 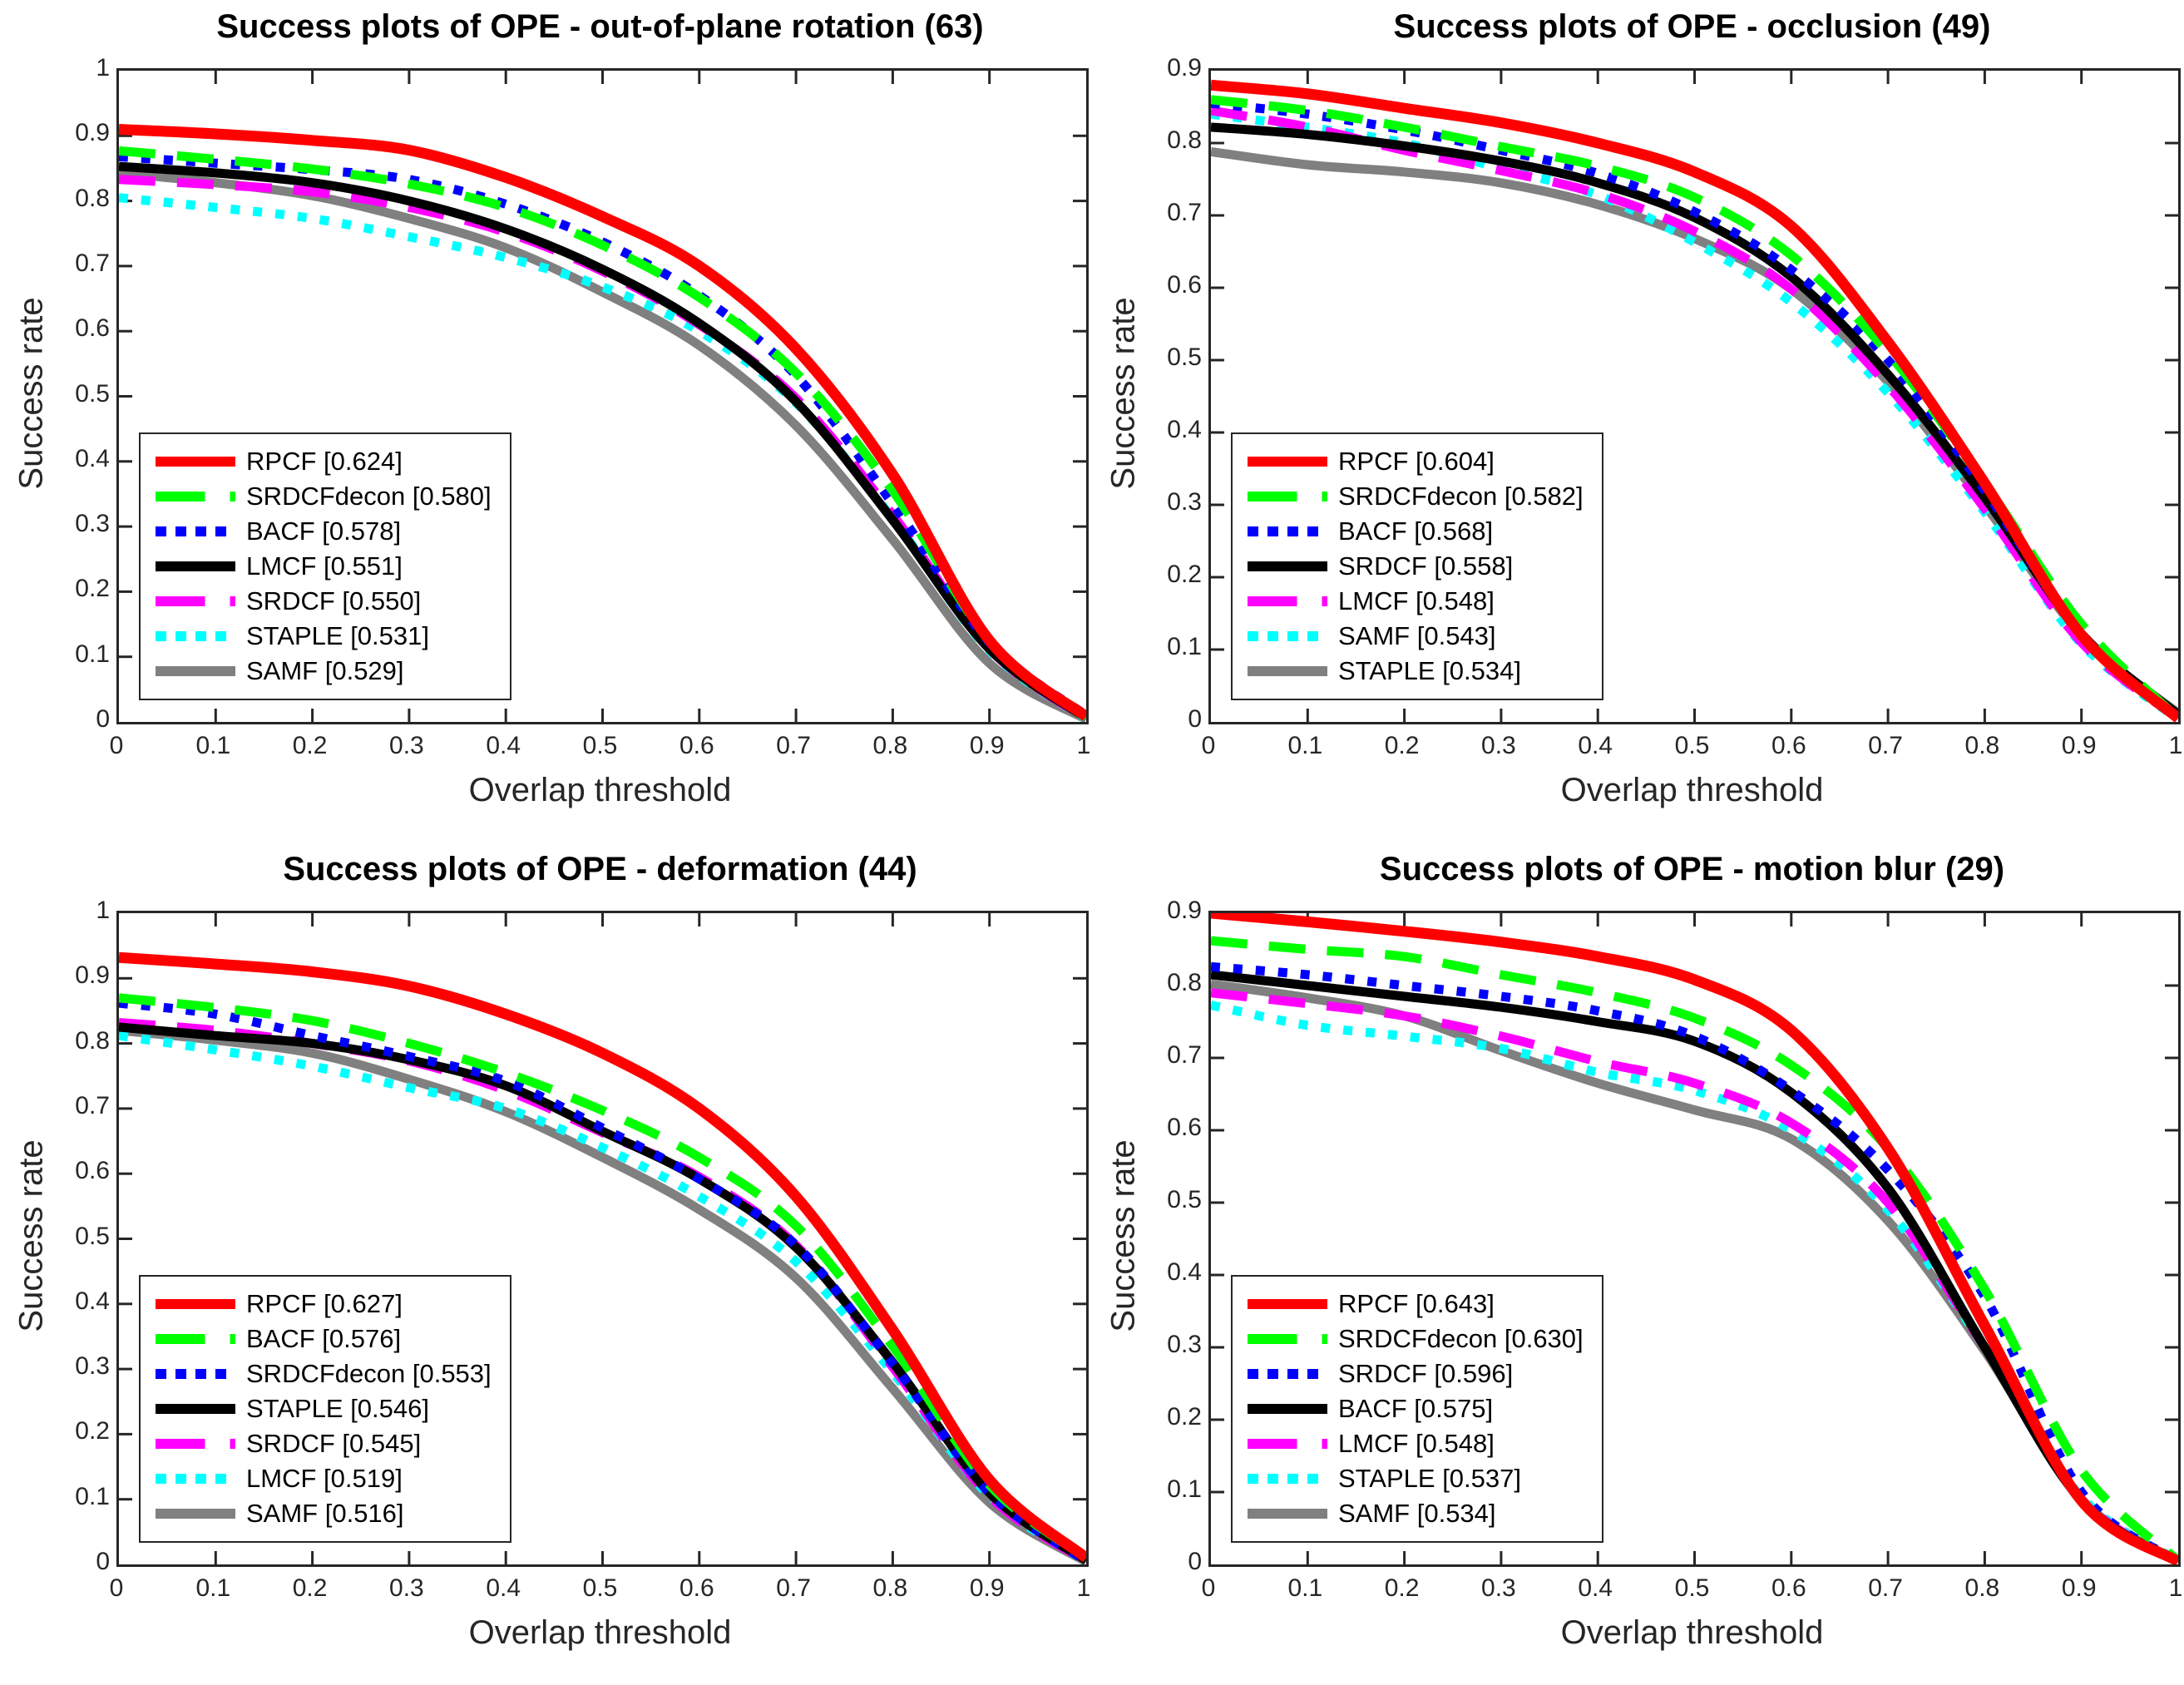 What do you see at coordinates (602, 1297) in the screenshot?
I see `curve-lmcf` at bounding box center [602, 1297].